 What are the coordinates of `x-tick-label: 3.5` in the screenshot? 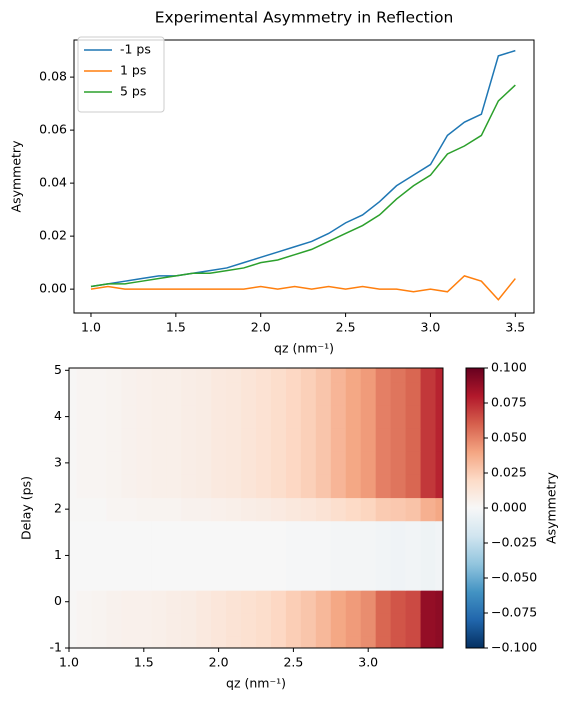 It's located at (515, 327).